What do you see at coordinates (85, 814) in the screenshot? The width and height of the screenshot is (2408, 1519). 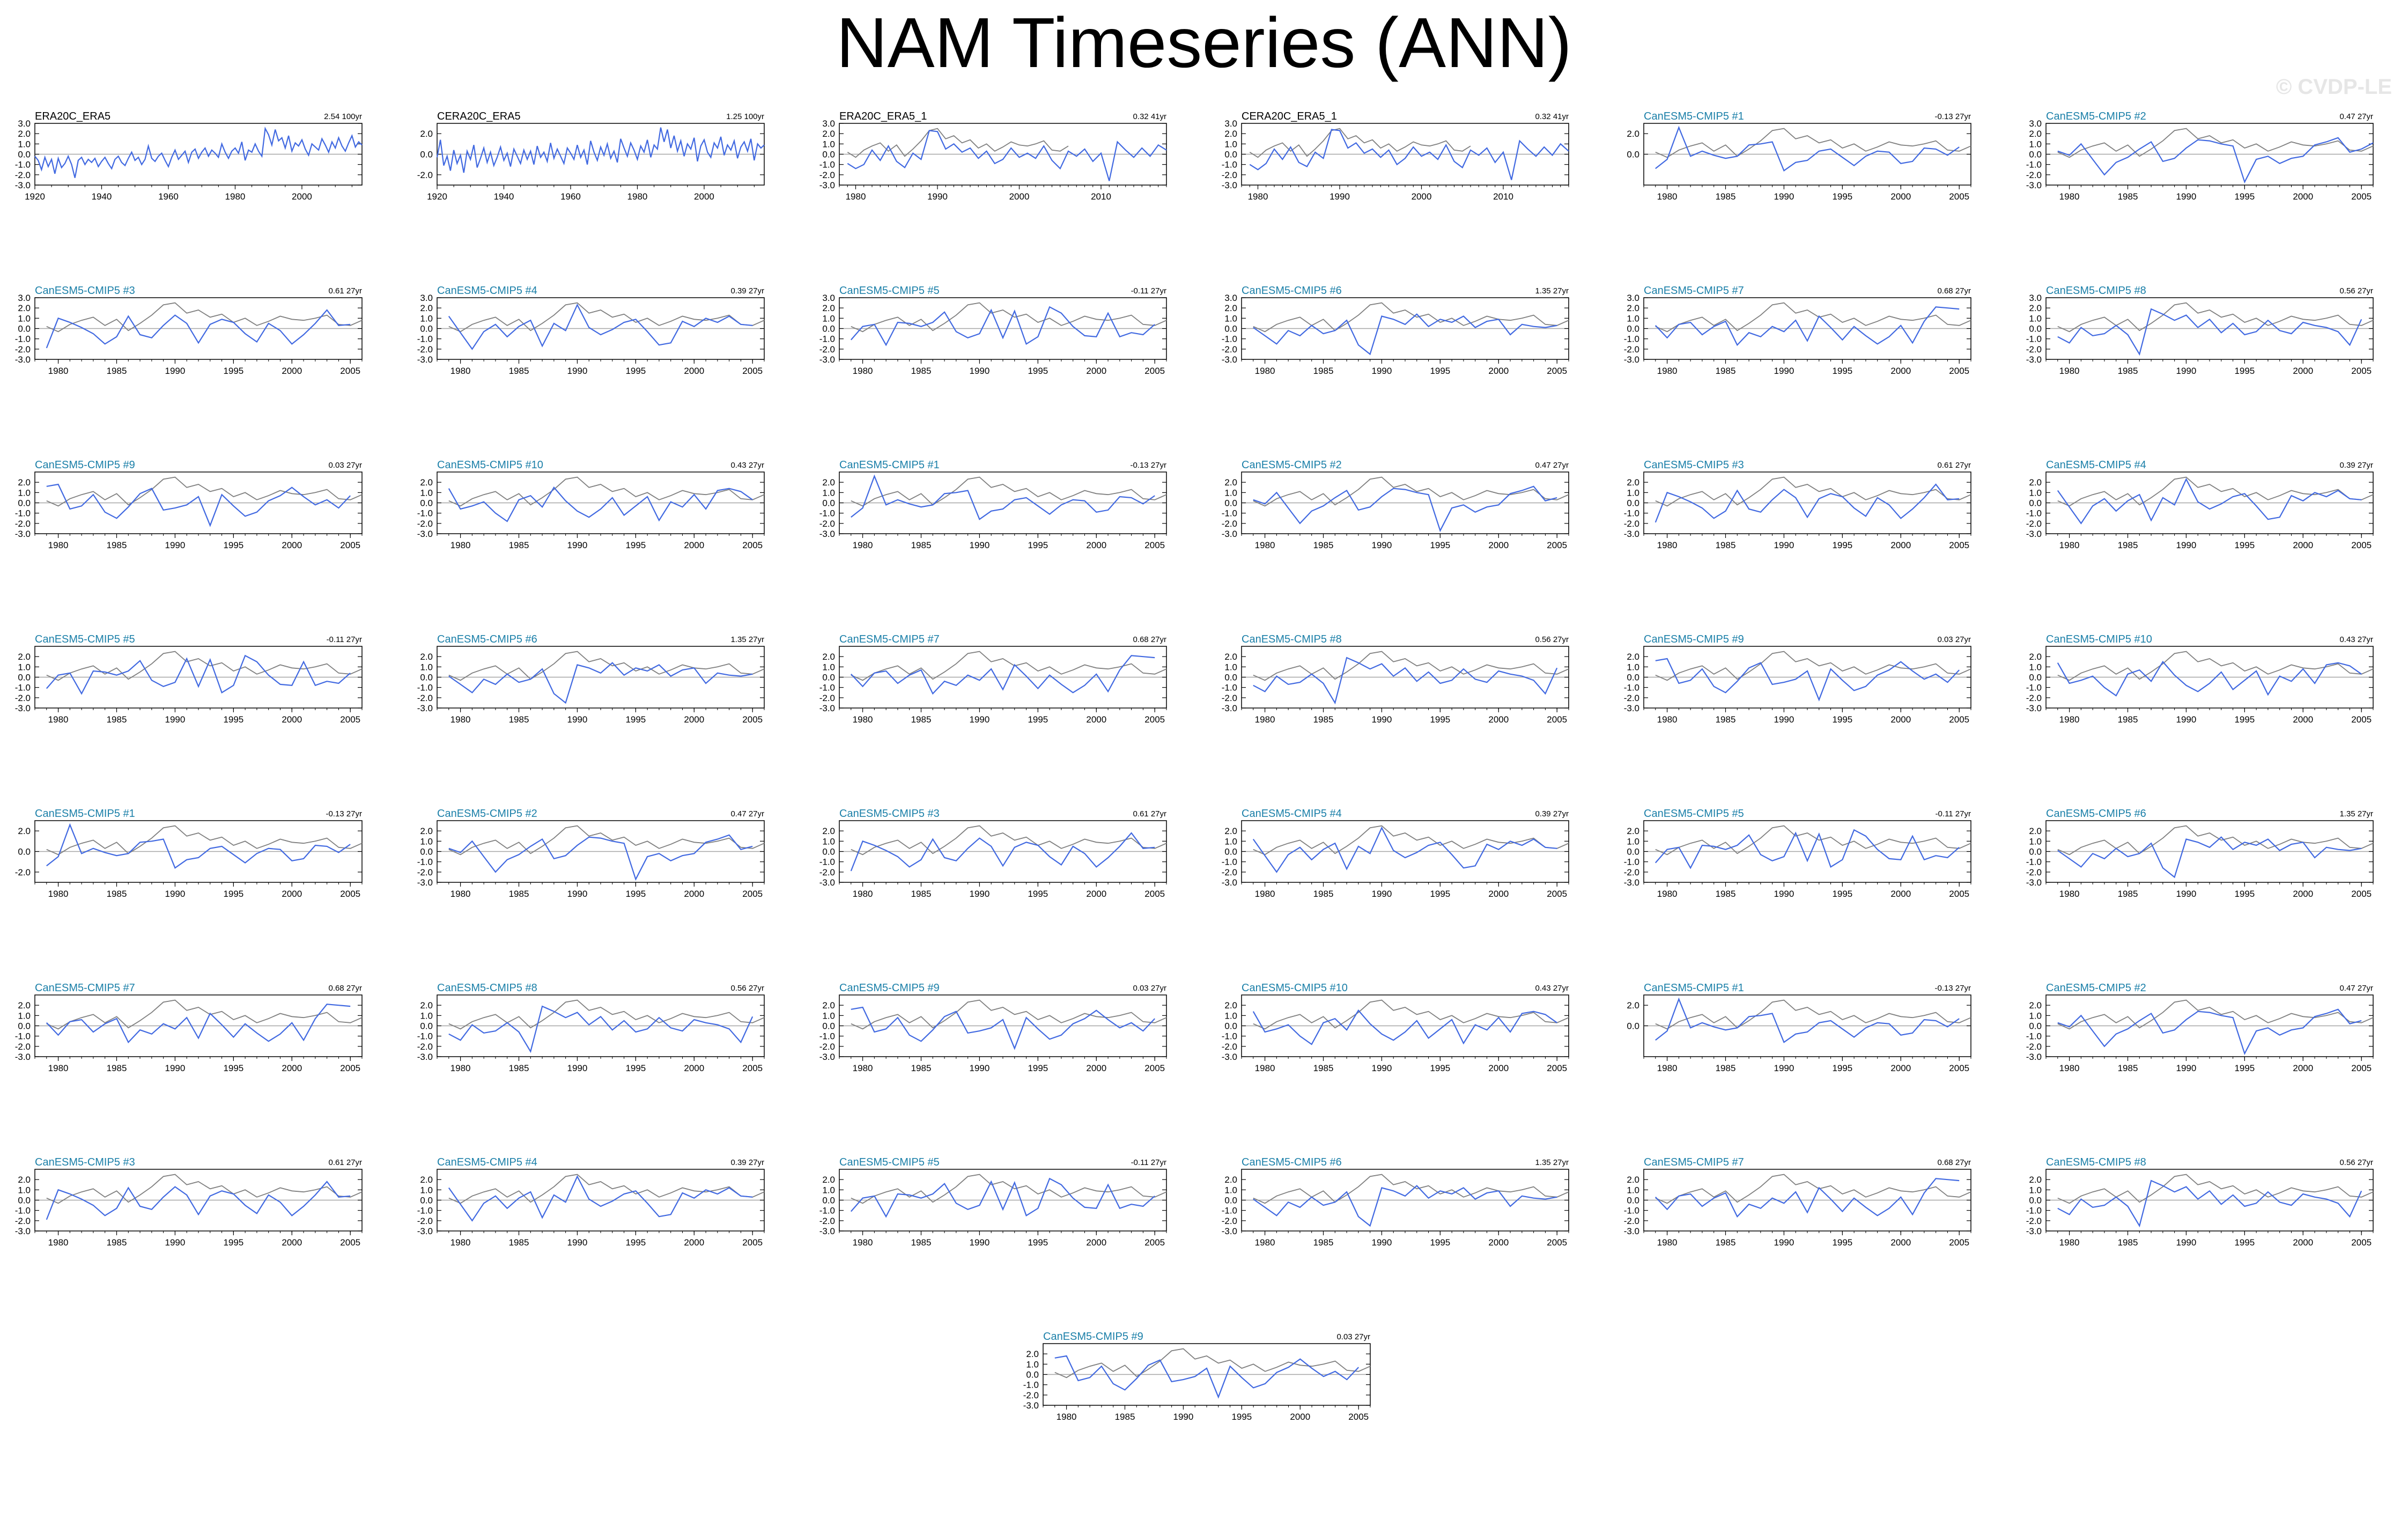 I see `panel-title: CanESM5-CMIP5 #1` at bounding box center [85, 814].